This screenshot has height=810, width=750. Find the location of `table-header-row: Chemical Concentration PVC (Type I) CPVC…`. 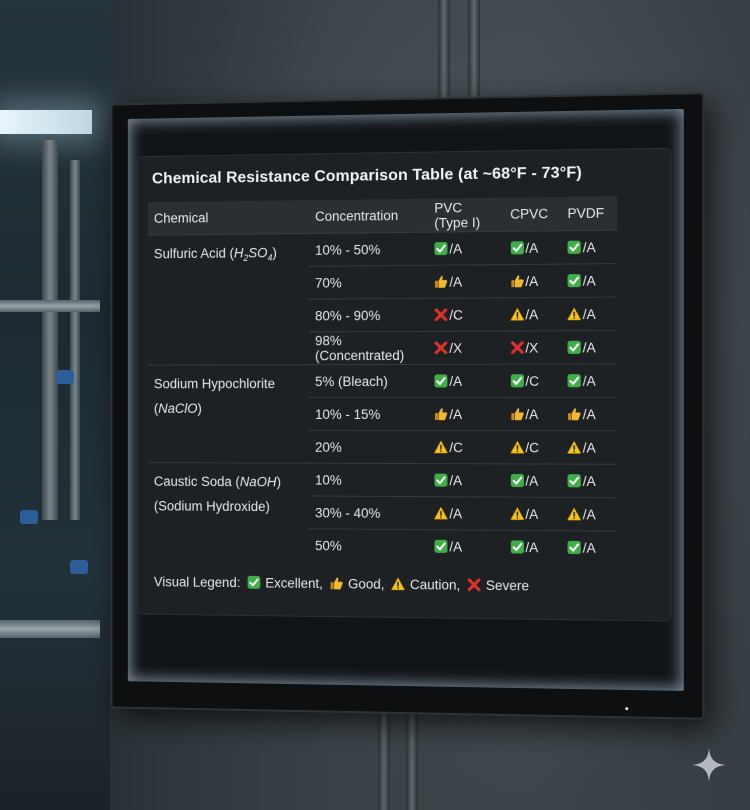

table-header-row: Chemical Concentration PVC (Type I) CPVC… is located at coordinates (382, 215).